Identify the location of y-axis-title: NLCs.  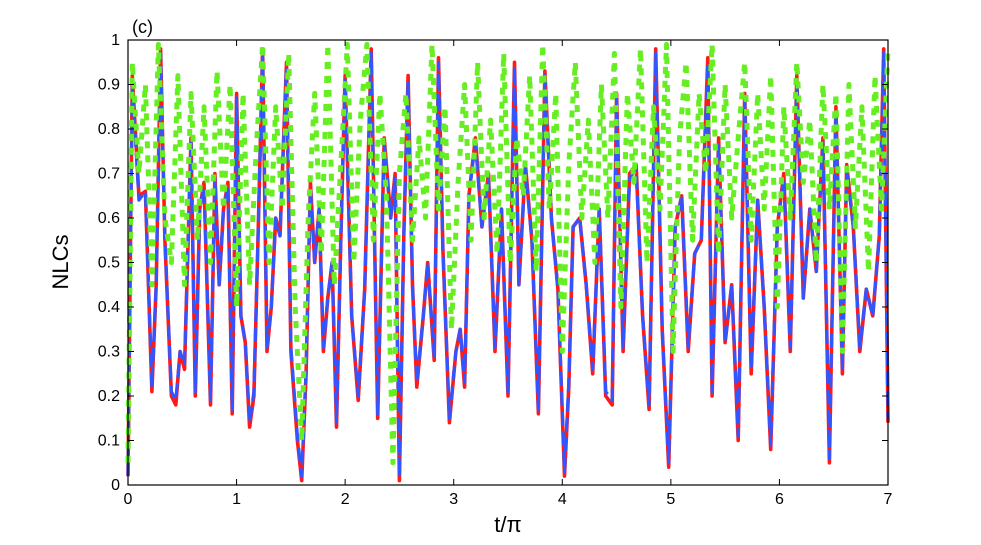
(60, 261).